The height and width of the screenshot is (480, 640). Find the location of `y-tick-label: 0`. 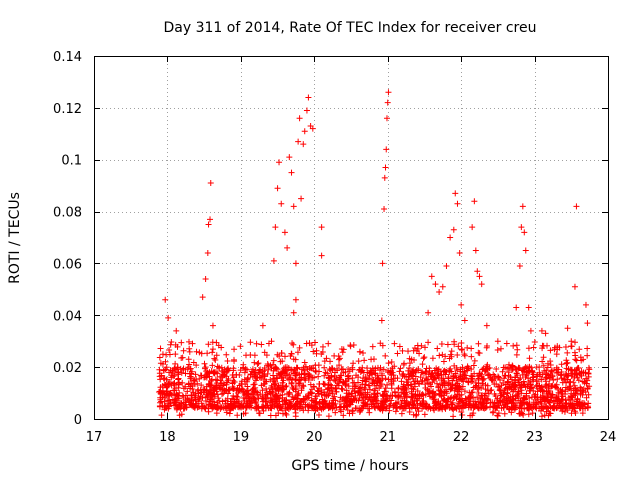

y-tick-label: 0 is located at coordinates (78, 420).